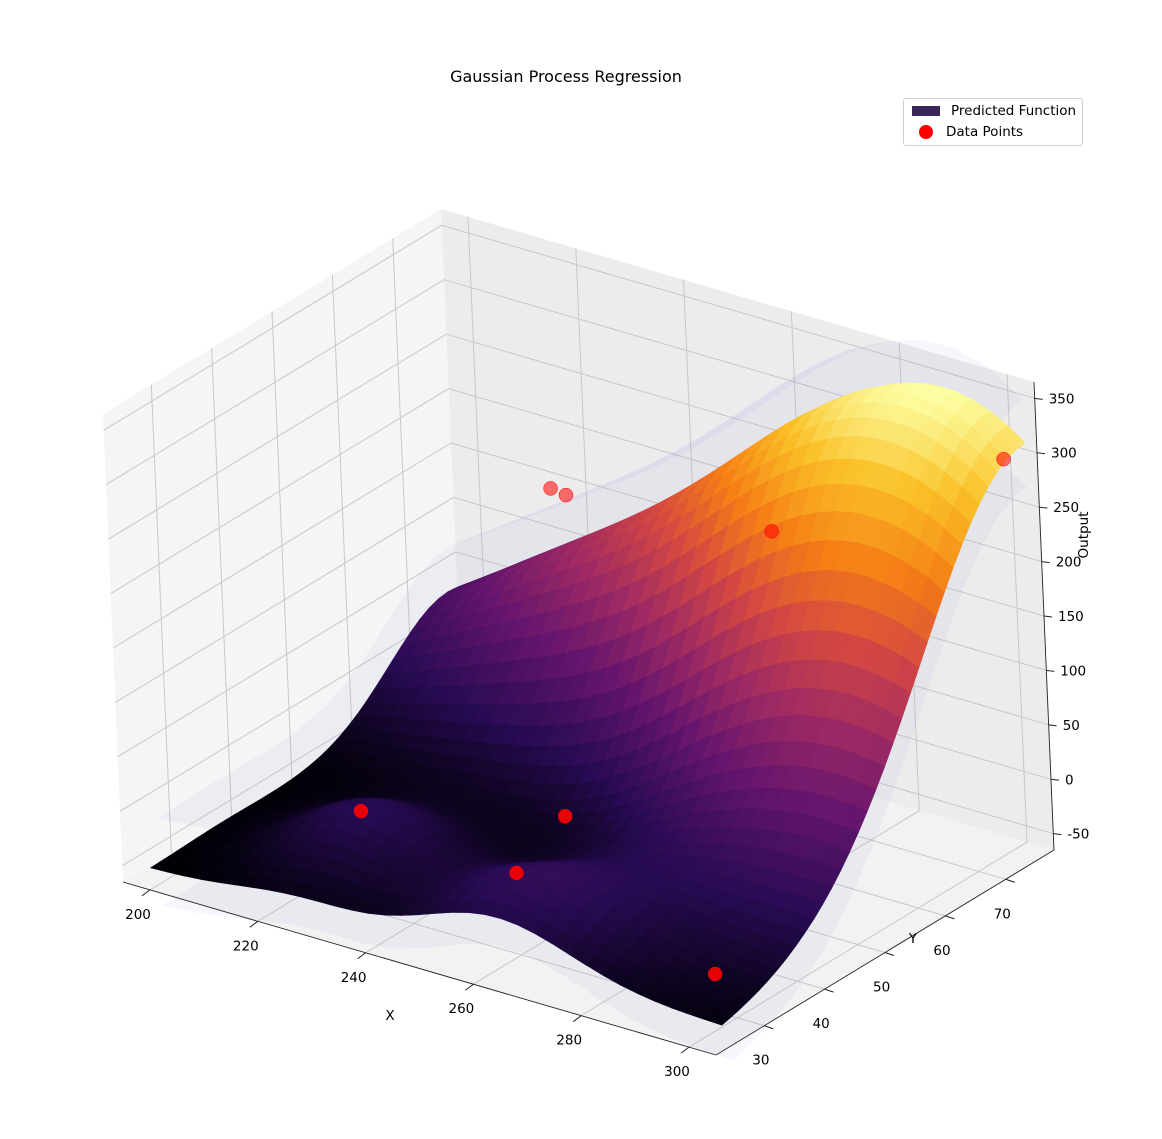 The image size is (1162, 1139). What do you see at coordinates (913, 939) in the screenshot?
I see `y-axis-label: Y` at bounding box center [913, 939].